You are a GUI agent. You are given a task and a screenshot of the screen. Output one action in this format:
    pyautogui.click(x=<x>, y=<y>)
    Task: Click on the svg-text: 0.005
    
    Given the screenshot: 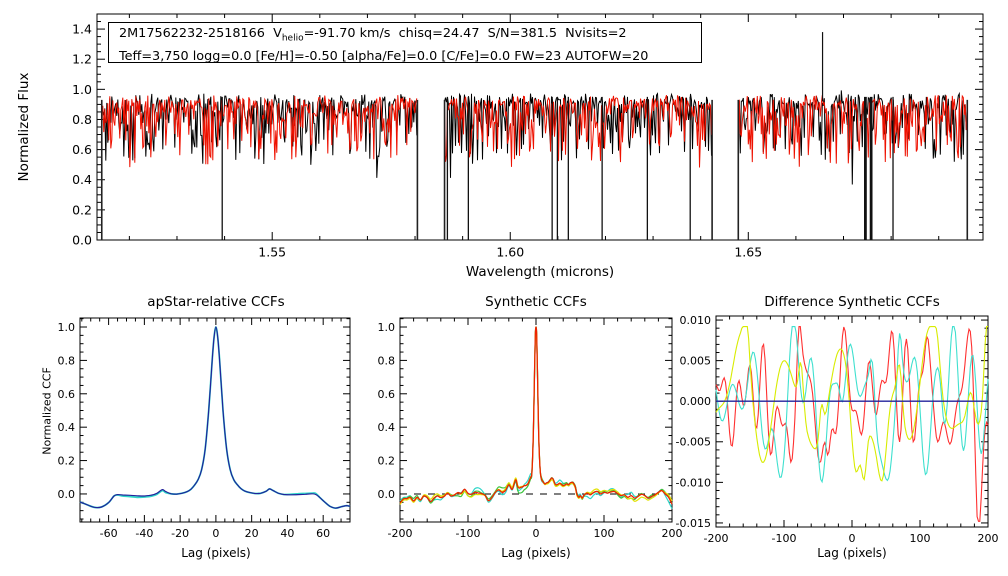 What is the action you would take?
    pyautogui.click(x=696, y=361)
    